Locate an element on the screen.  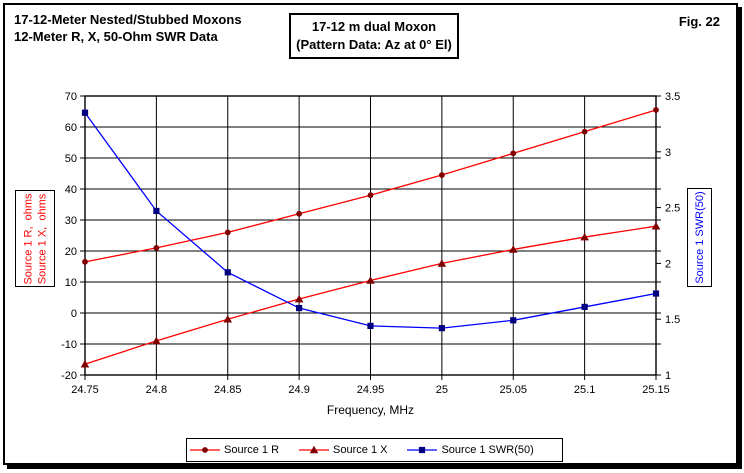
right-axis-tick-label: 1 is located at coordinates (668, 376).